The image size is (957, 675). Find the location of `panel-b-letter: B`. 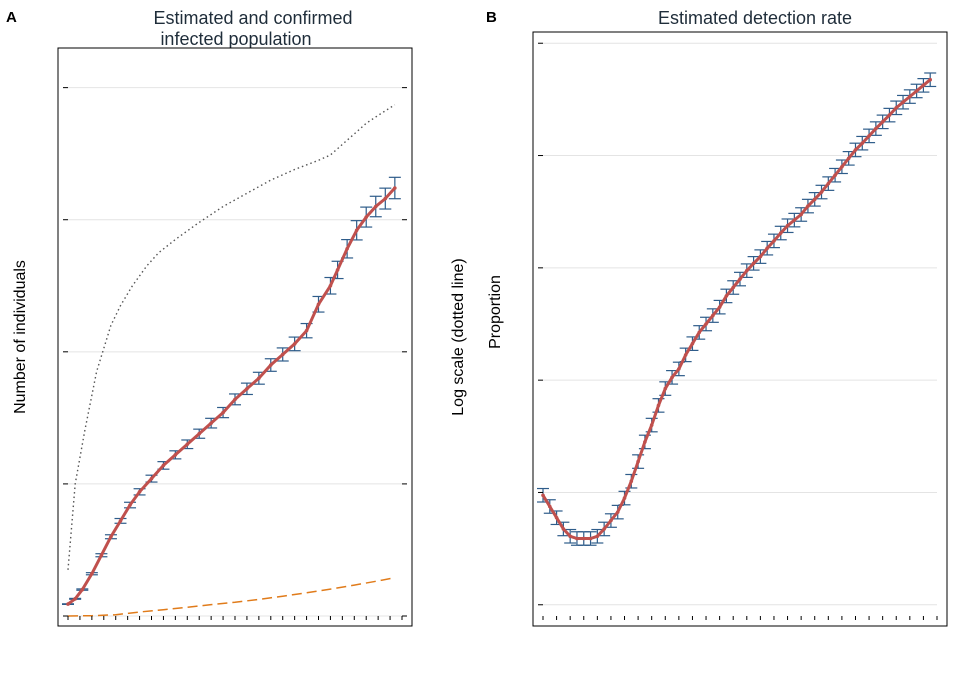

panel-b-letter: B is located at coordinates (491, 17).